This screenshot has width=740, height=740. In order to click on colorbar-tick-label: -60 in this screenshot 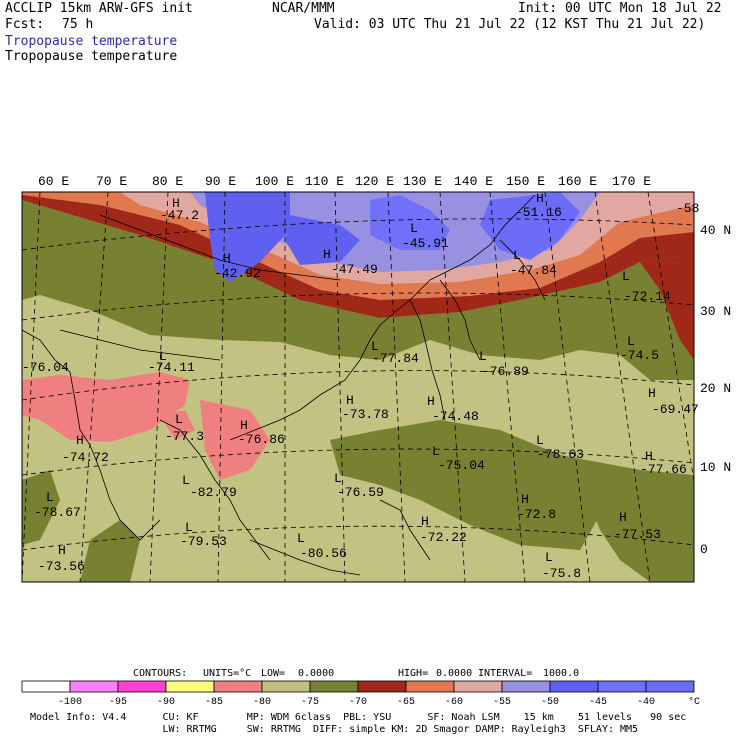, I will do `click(454, 702)`.